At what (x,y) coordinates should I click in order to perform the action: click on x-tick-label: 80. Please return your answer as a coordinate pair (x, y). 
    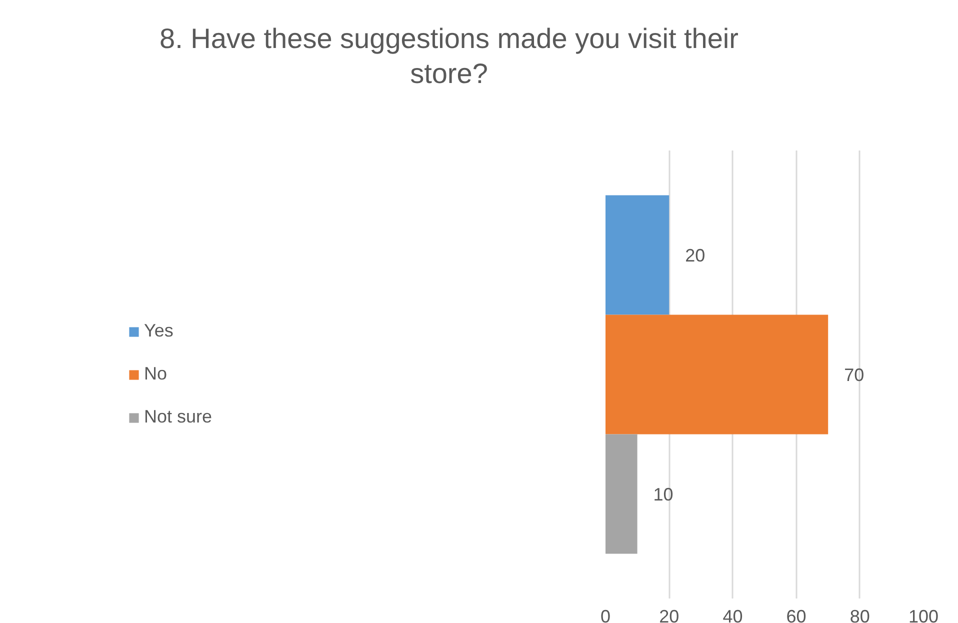
    Looking at the image, I should click on (860, 614).